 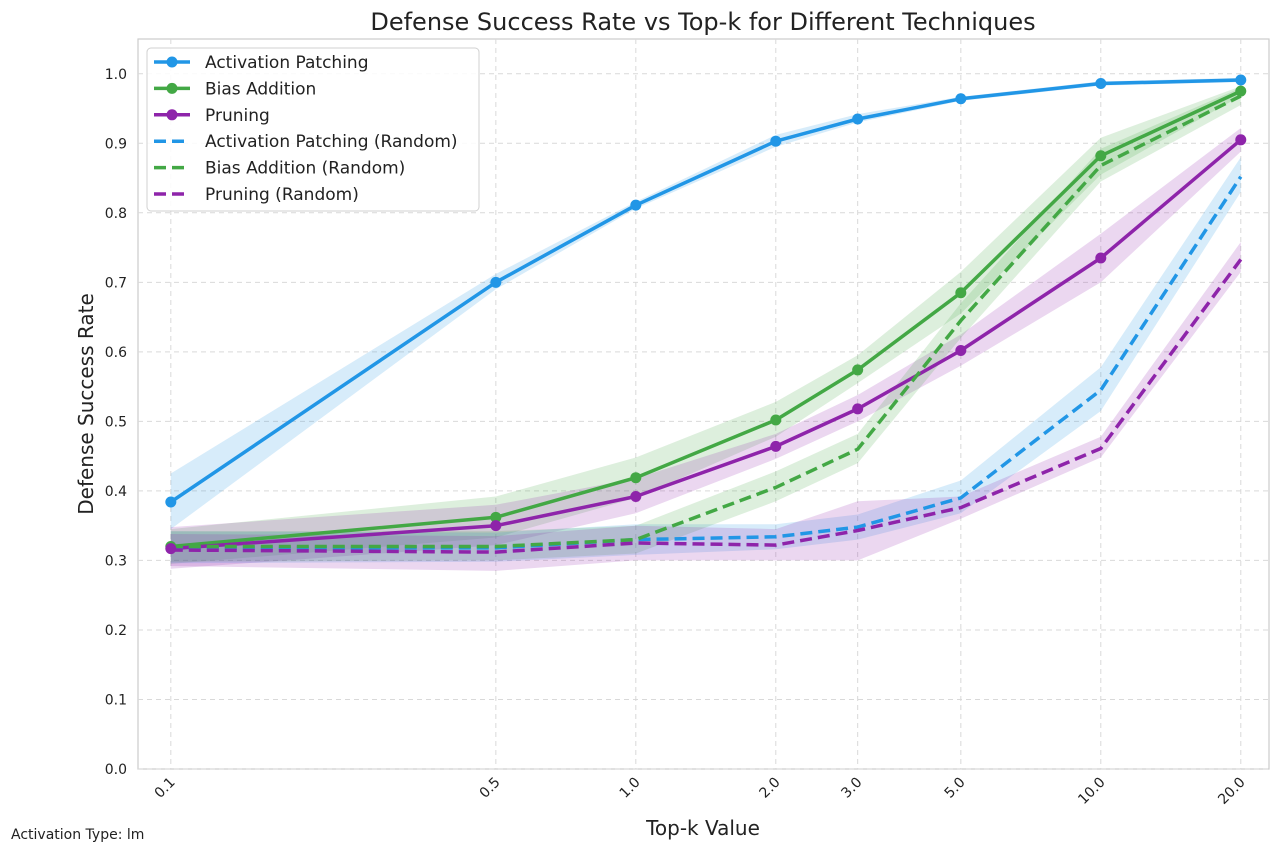 What do you see at coordinates (172, 88) in the screenshot?
I see `legend-marker-bias-addition` at bounding box center [172, 88].